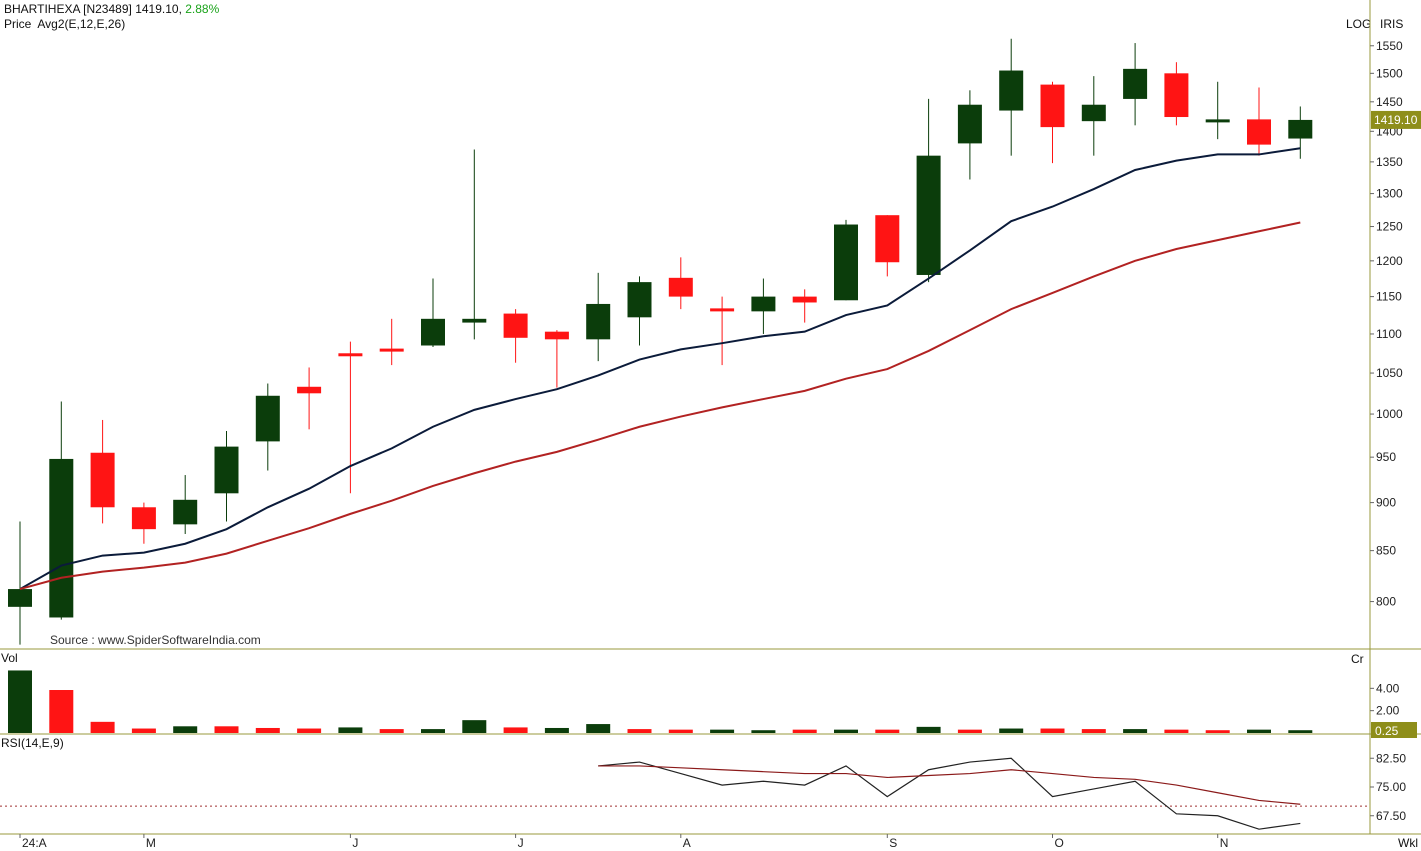 Image resolution: width=1421 pixels, height=851 pixels. What do you see at coordinates (1389, 297) in the screenshot?
I see `price-tick-label: 1150` at bounding box center [1389, 297].